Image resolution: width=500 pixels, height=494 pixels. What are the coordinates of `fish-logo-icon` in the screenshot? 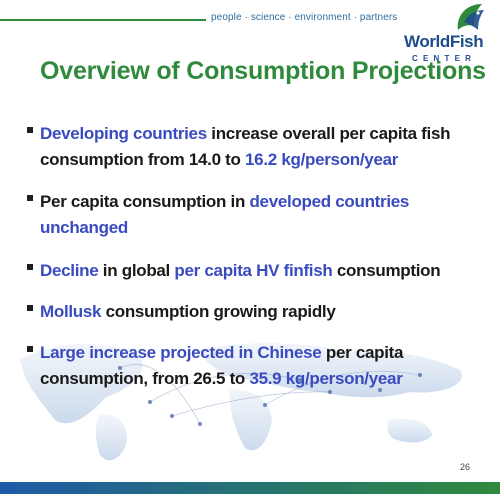 It's located at (470, 17).